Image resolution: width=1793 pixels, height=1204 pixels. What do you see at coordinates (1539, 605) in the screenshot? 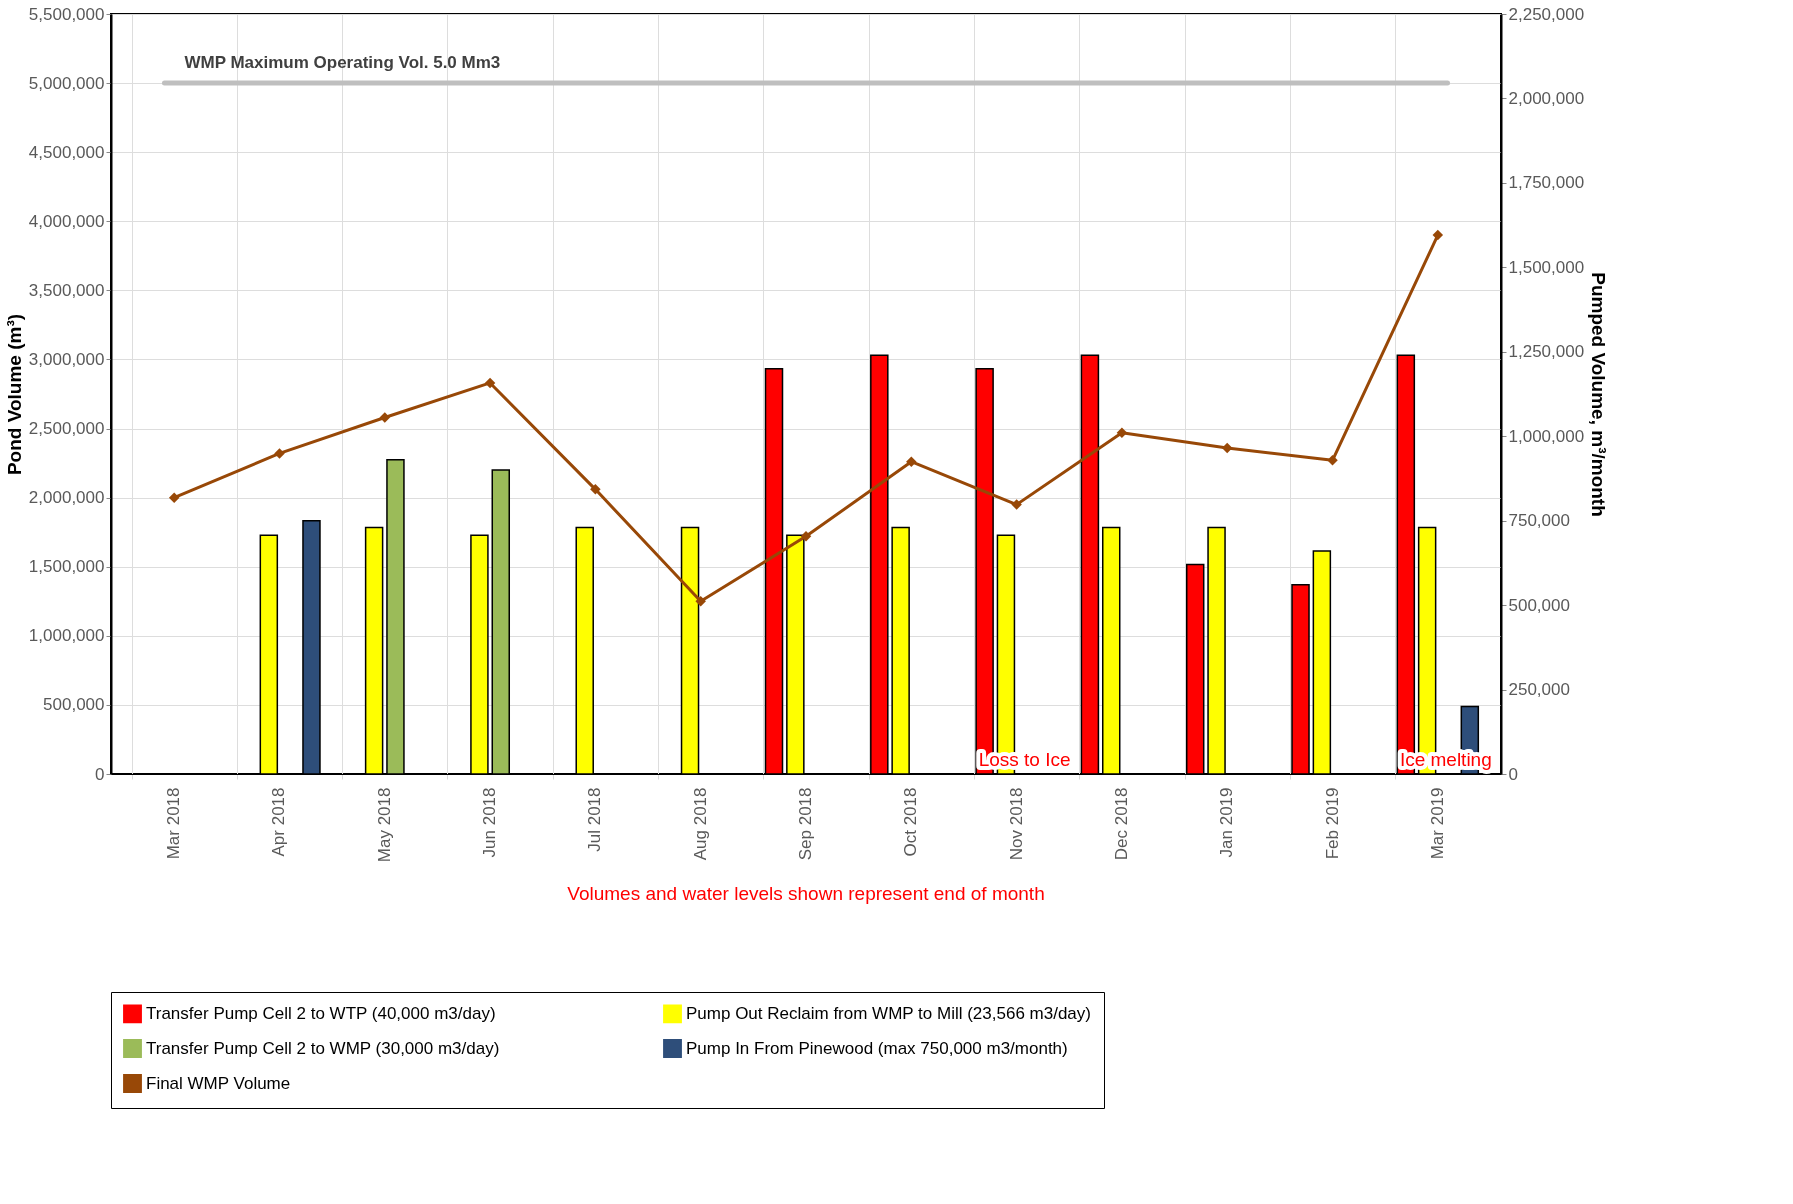
I see `y2-tick-label: 500,000` at bounding box center [1539, 605].